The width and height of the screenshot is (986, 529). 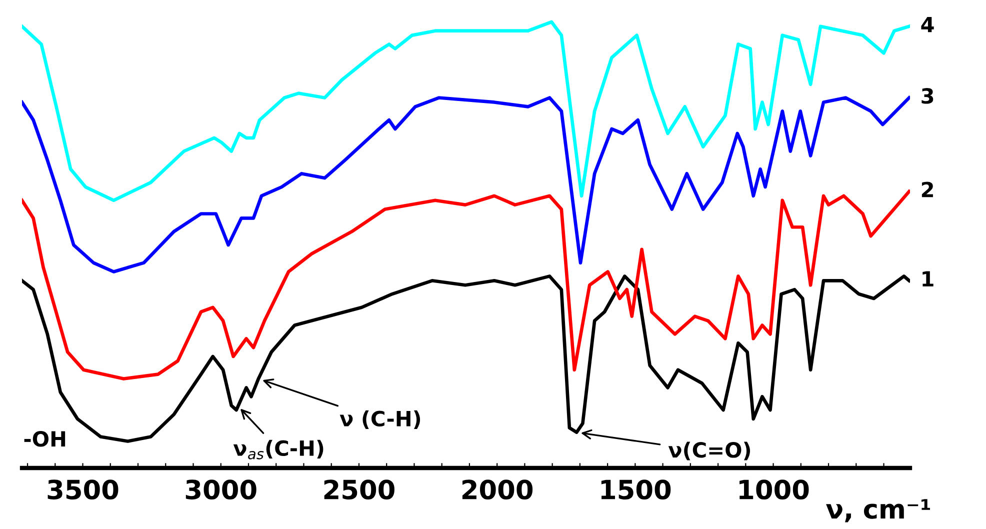 I want to click on x-axis-title: ν, cm⁻¹, so click(x=878, y=510).